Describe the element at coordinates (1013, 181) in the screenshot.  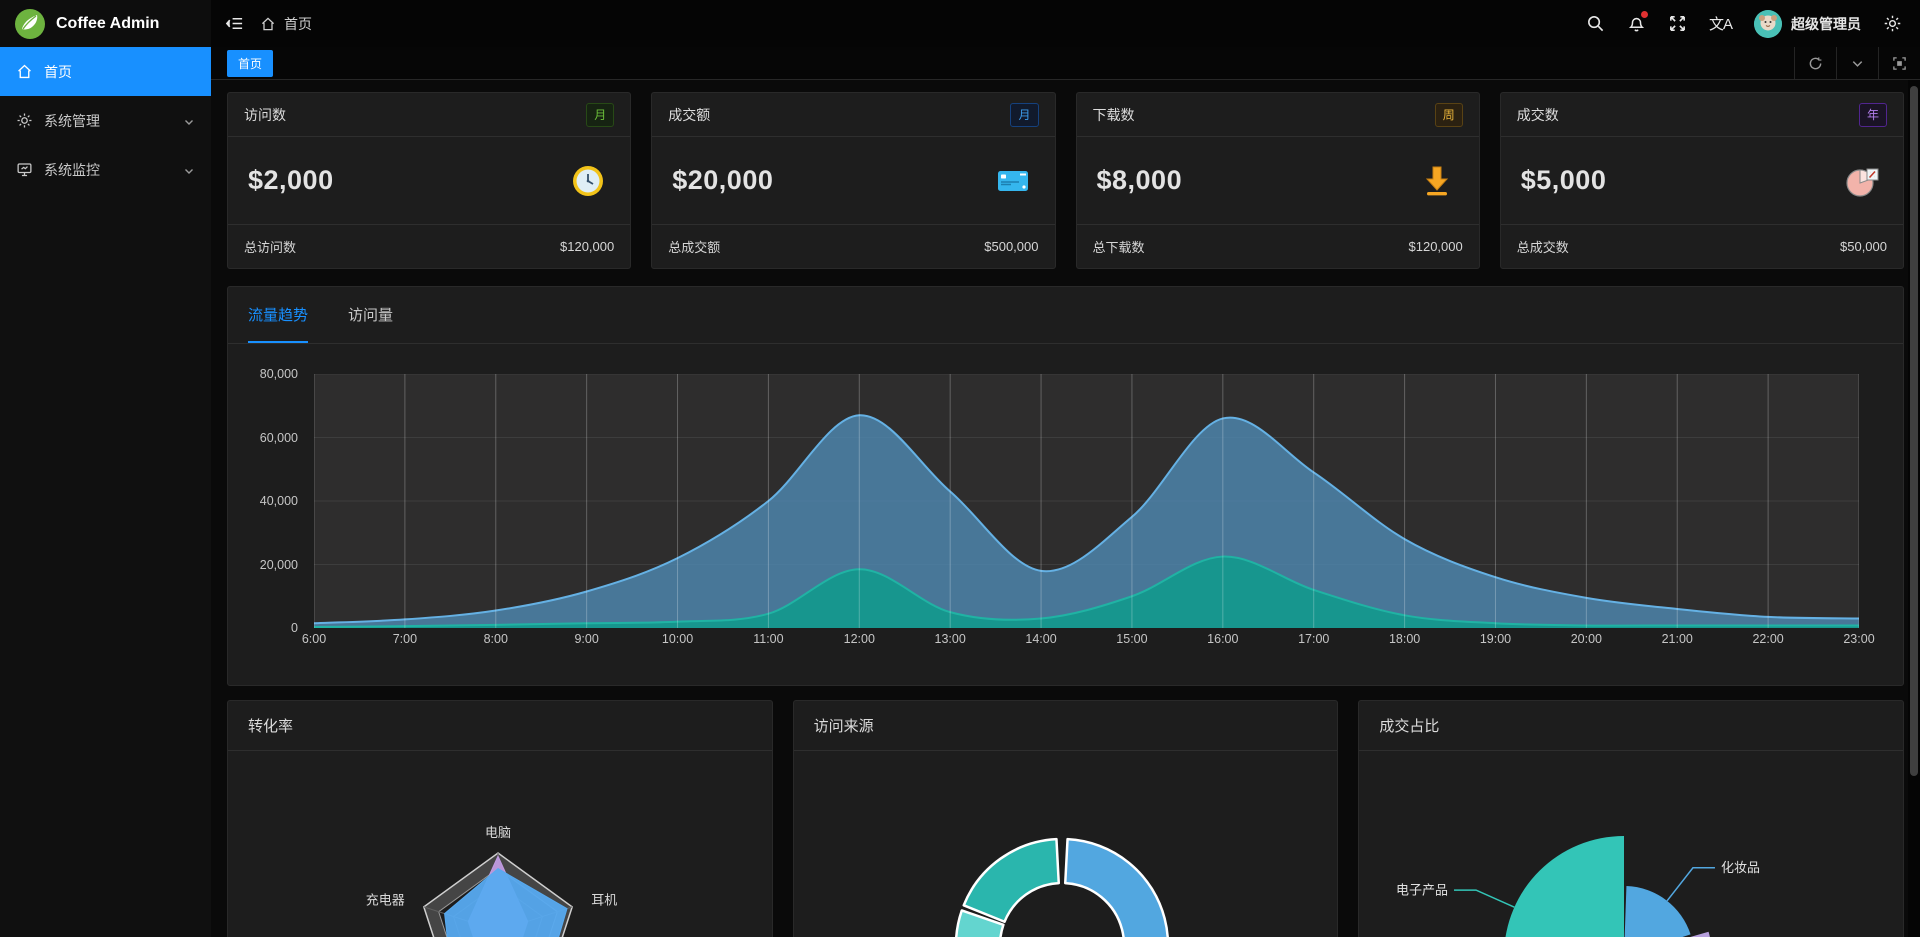
I see `credit-card-icon` at that location.